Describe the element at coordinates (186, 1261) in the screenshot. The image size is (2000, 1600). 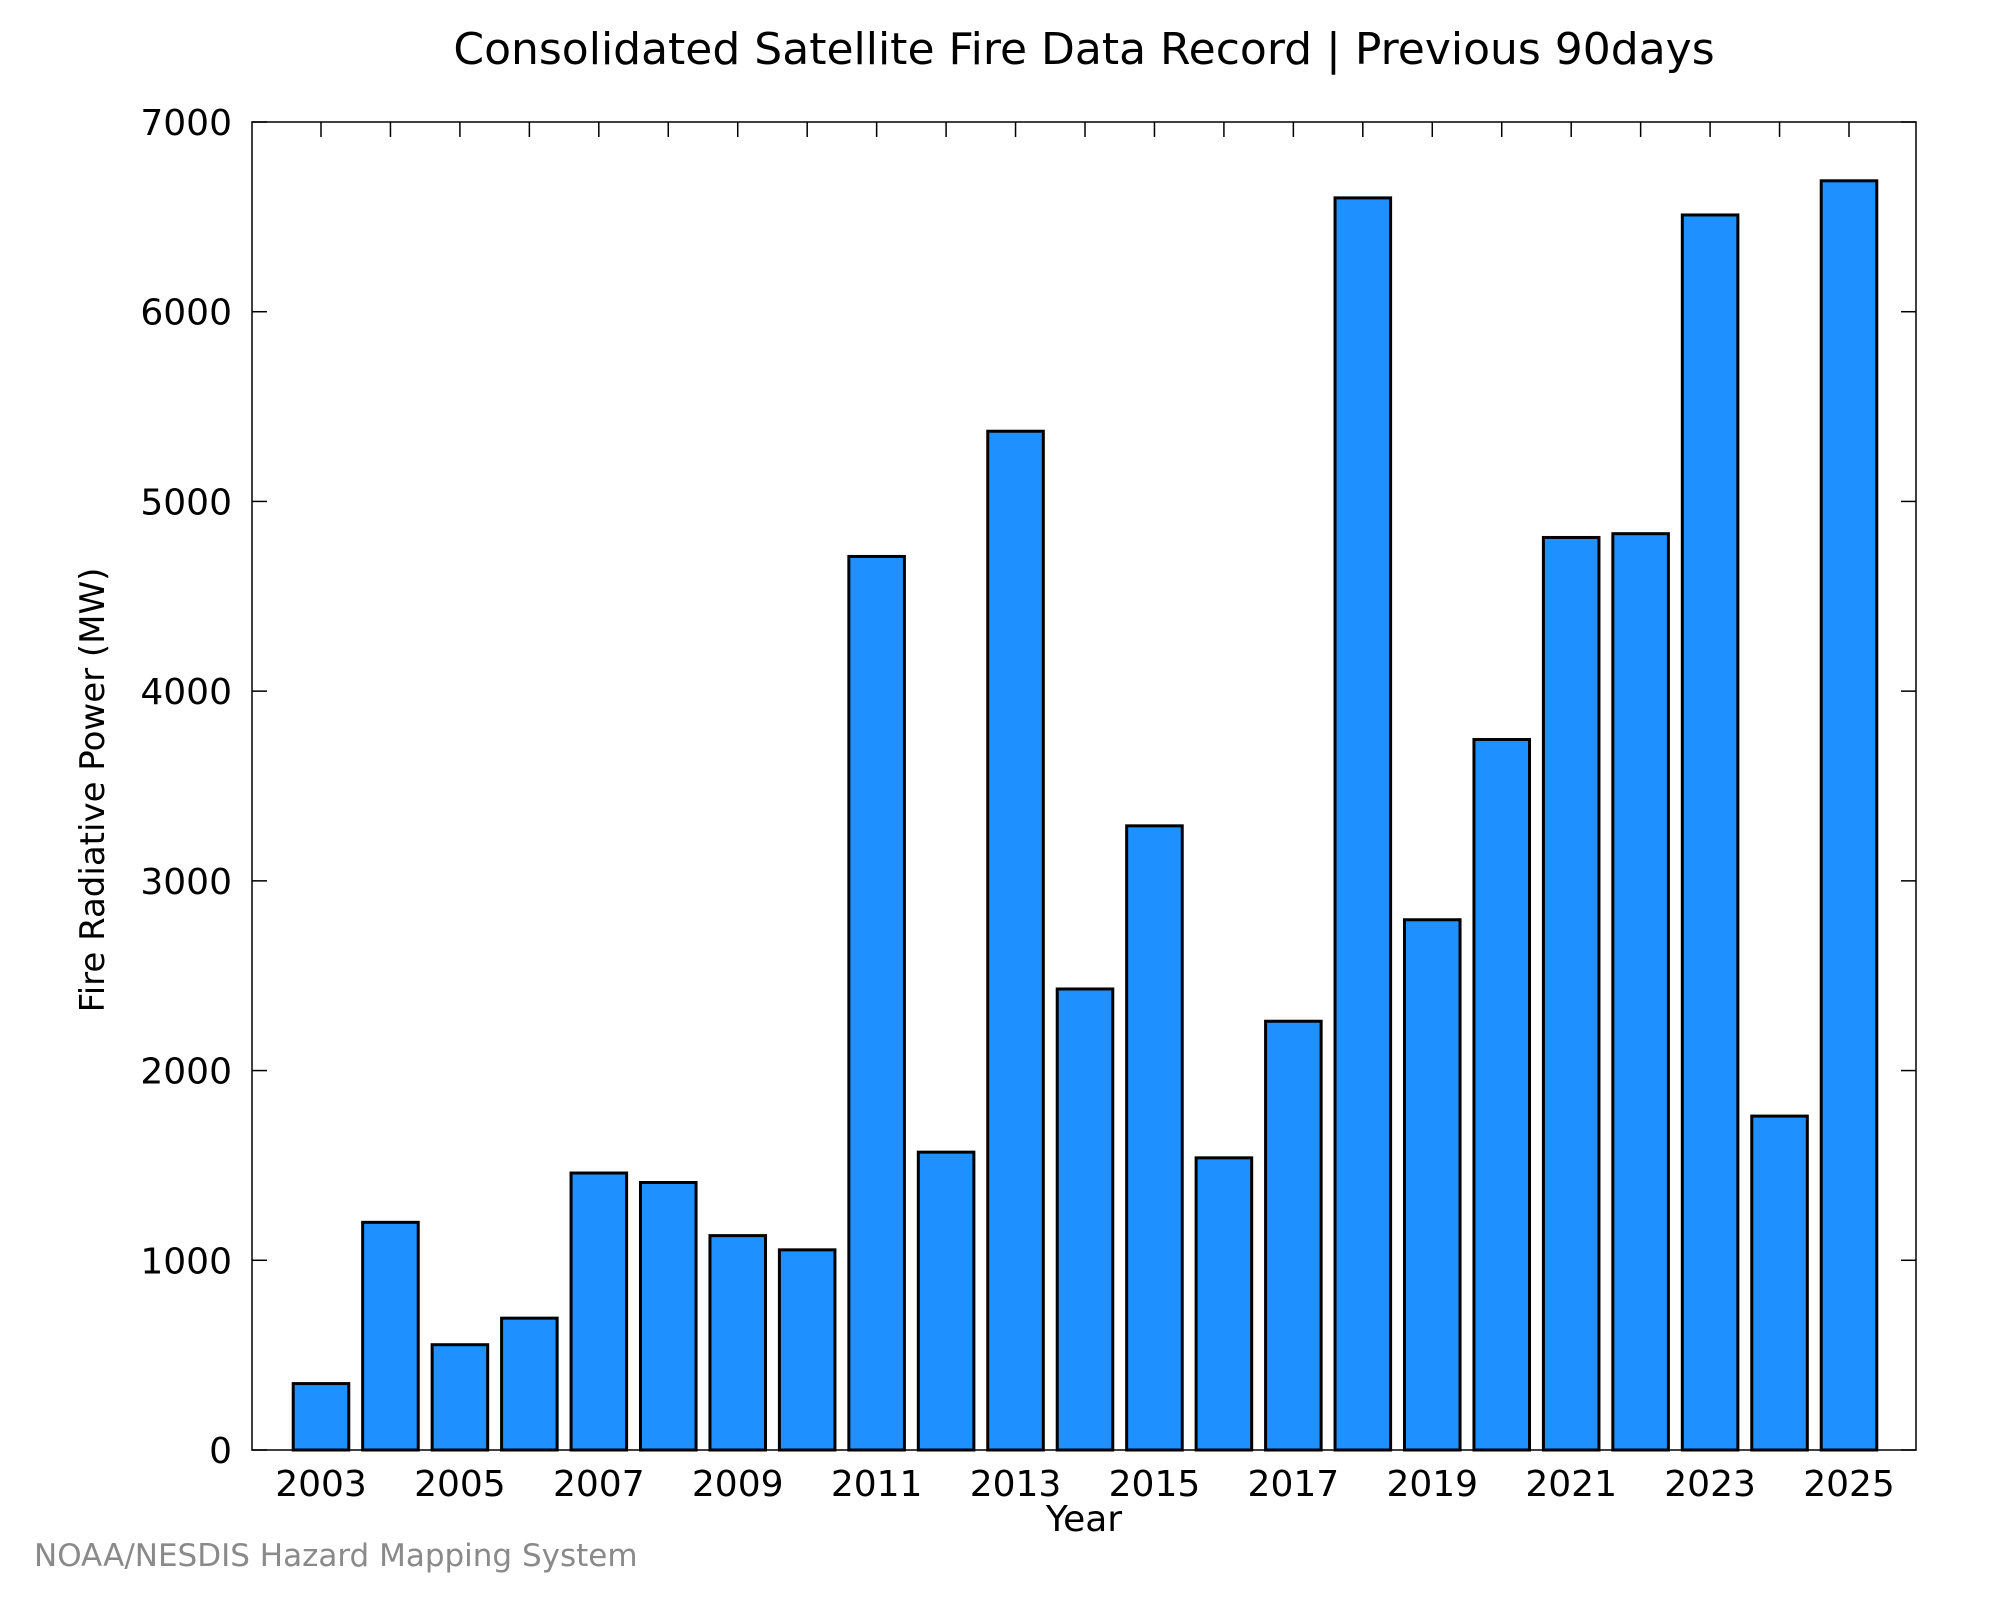
I see `y-tick-label-1000: 1000` at that location.